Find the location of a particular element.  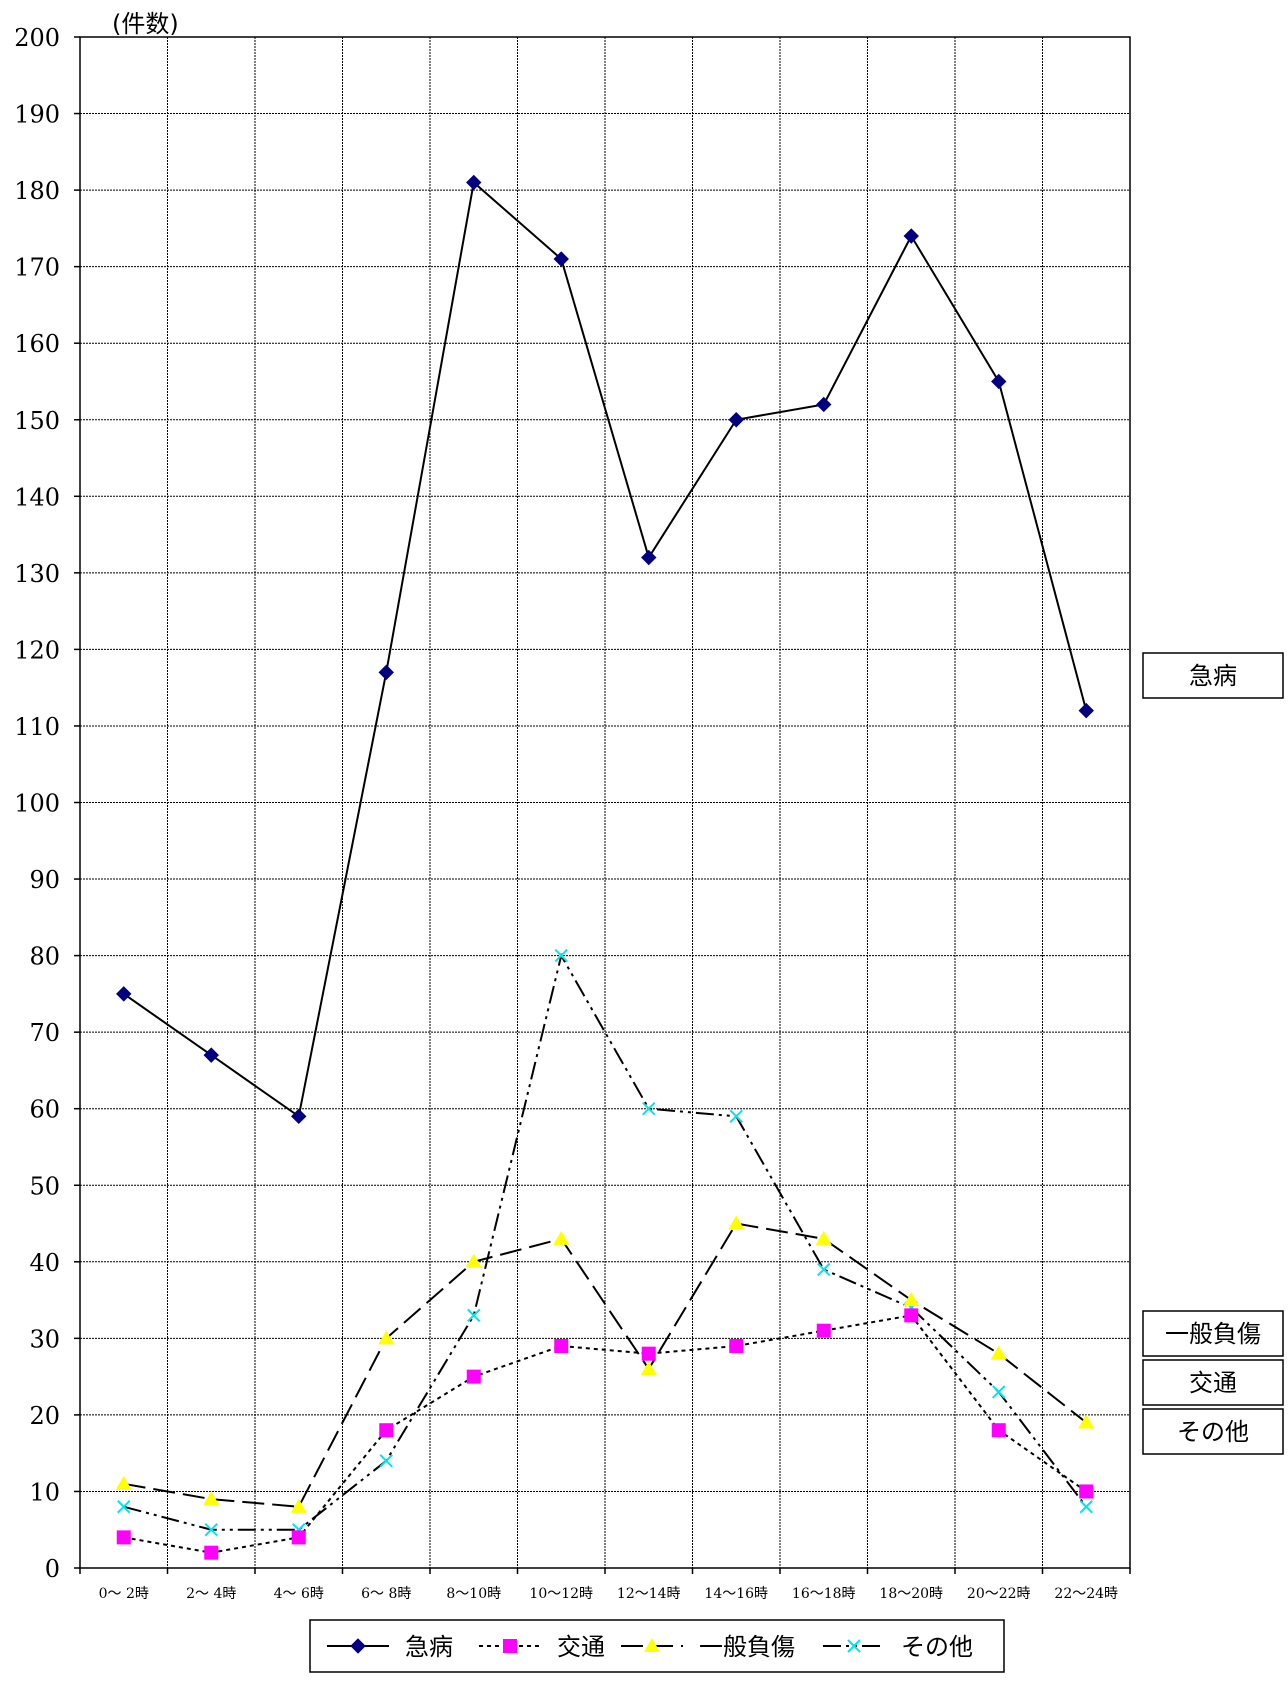

x-tick-label: 2～ 4時 is located at coordinates (211, 1594).